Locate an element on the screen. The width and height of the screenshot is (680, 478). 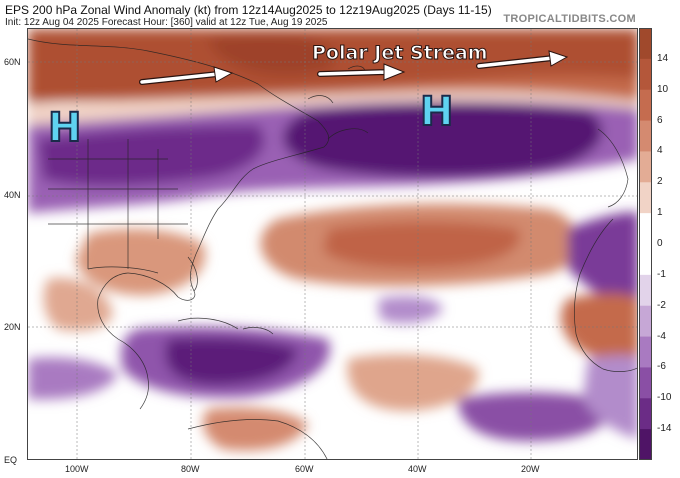
colorbar-tick-label: -1 is located at coordinates (661, 274).